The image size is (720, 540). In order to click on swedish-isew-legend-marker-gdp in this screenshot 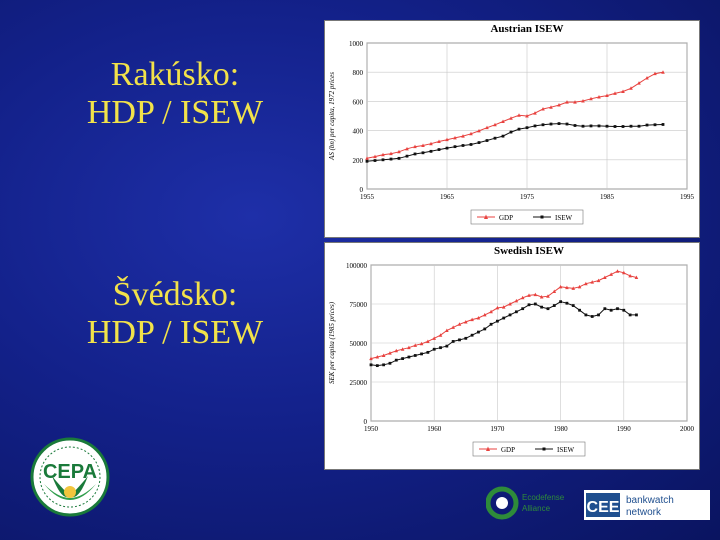, I will do `click(488, 448)`.